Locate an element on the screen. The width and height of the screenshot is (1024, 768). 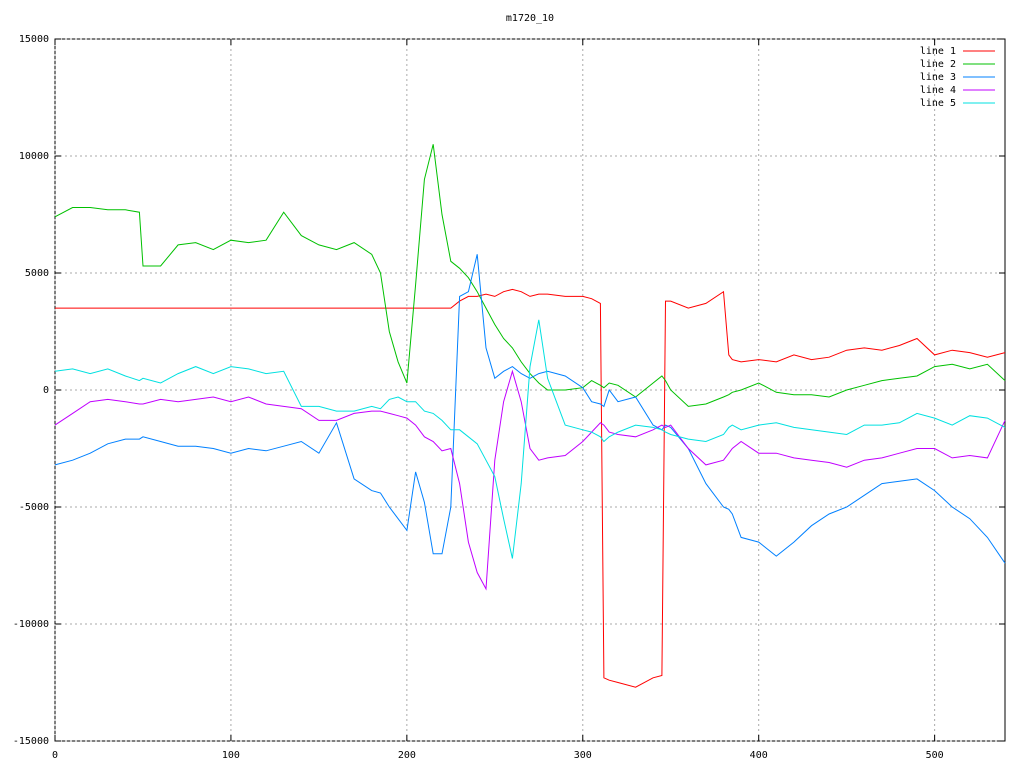
x-tick-label: 400 is located at coordinates (759, 755).